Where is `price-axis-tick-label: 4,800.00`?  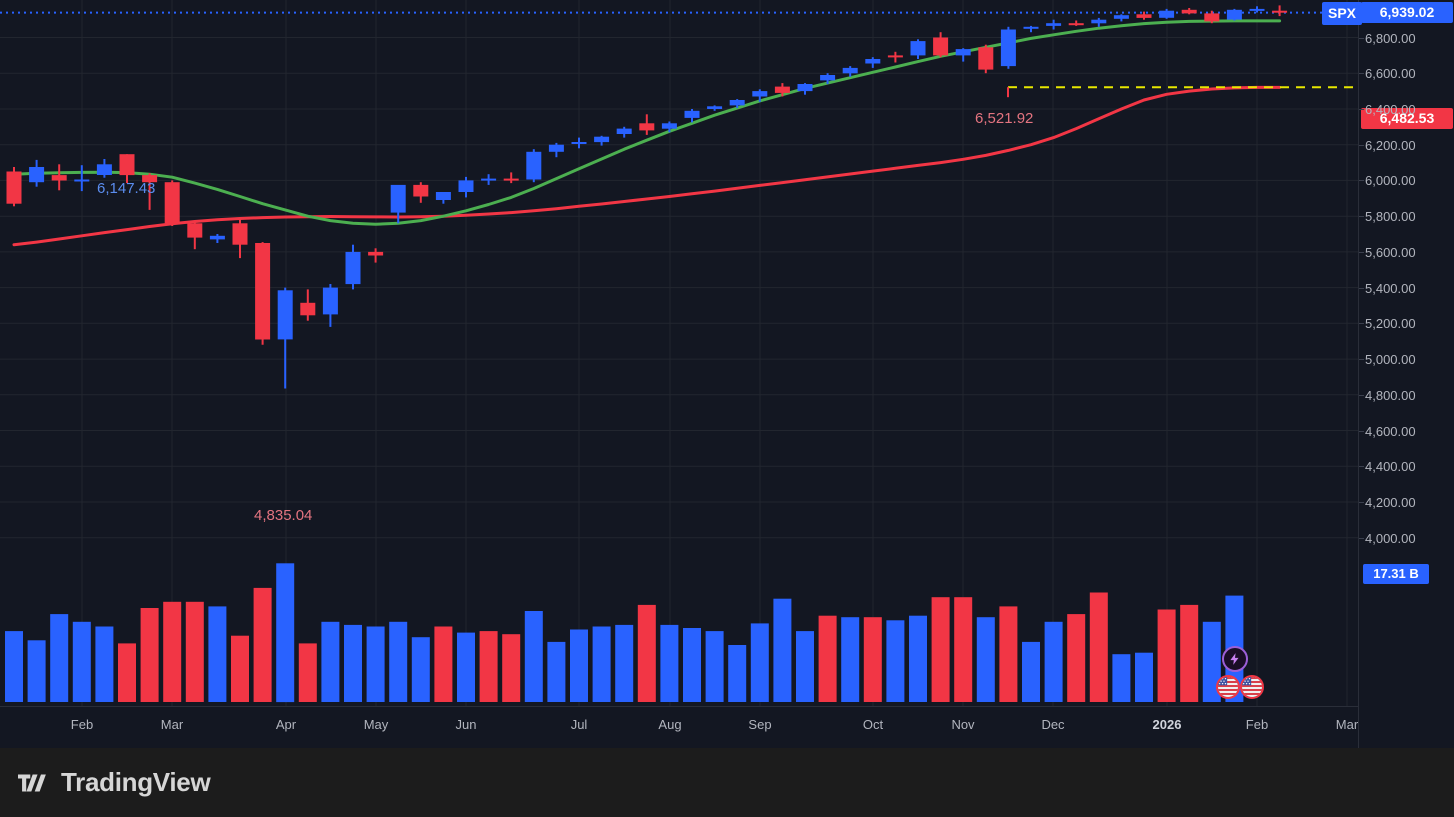
price-axis-tick-label: 4,800.00 is located at coordinates (1390, 395).